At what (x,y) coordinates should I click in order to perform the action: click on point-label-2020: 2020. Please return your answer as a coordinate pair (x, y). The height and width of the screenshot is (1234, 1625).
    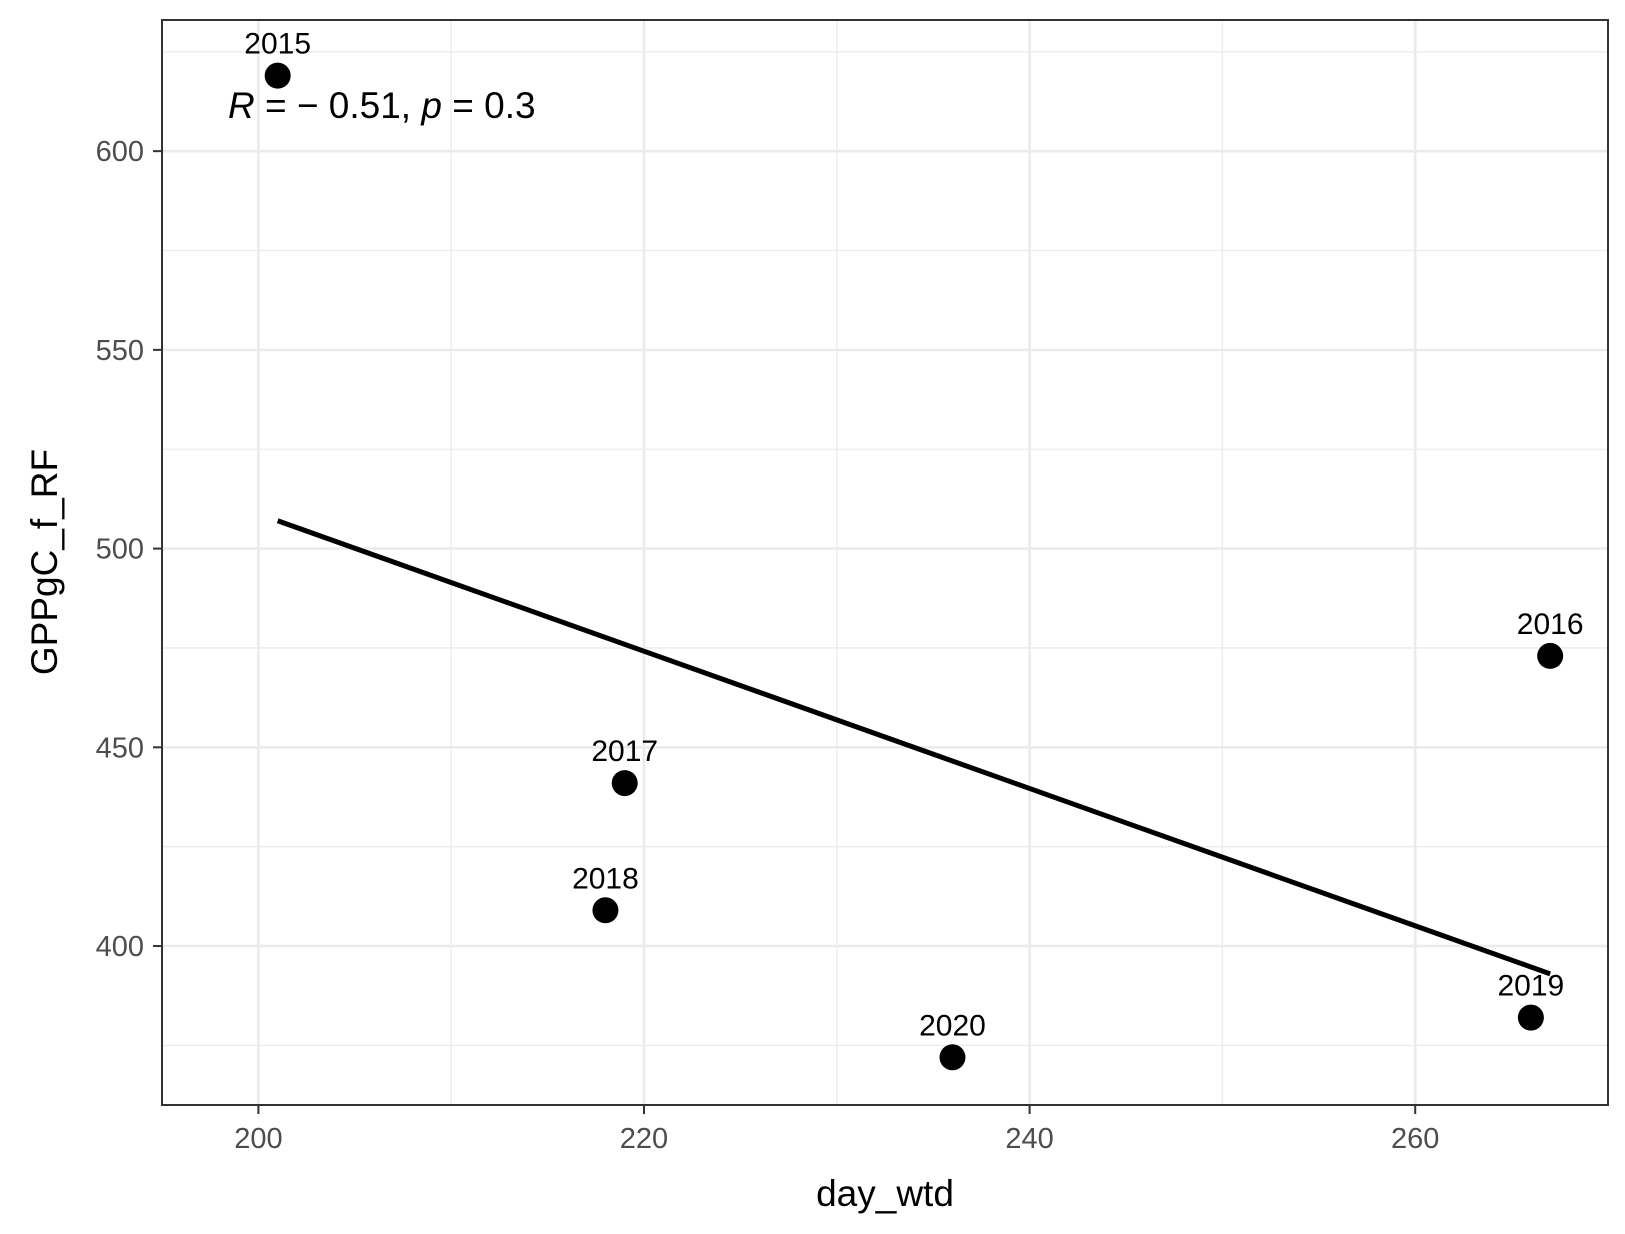
    Looking at the image, I should click on (952, 1025).